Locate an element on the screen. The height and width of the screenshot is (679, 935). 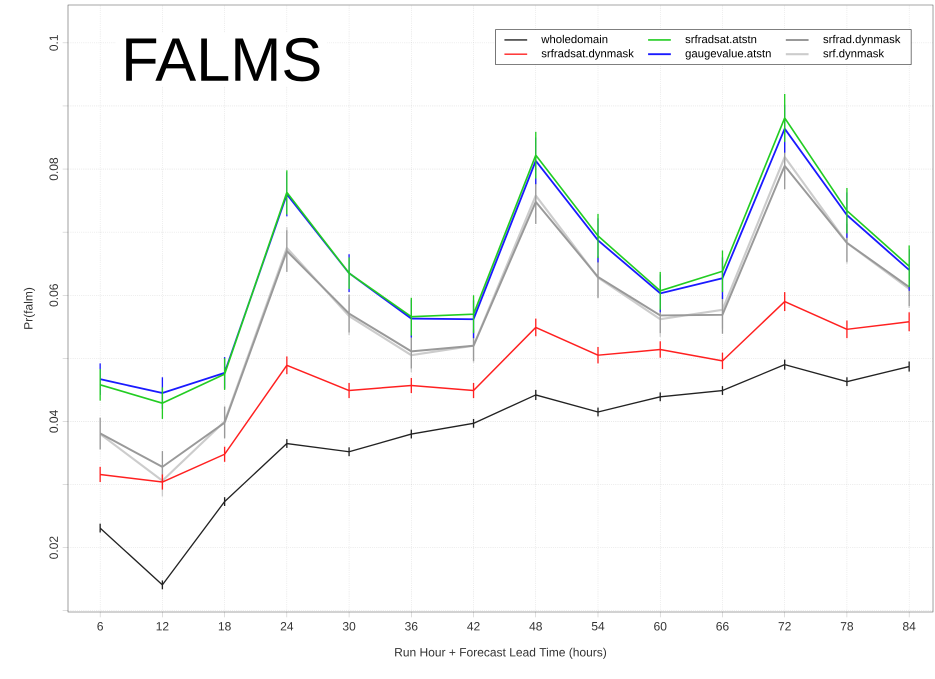
x-tick-label: 66 is located at coordinates (722, 626).